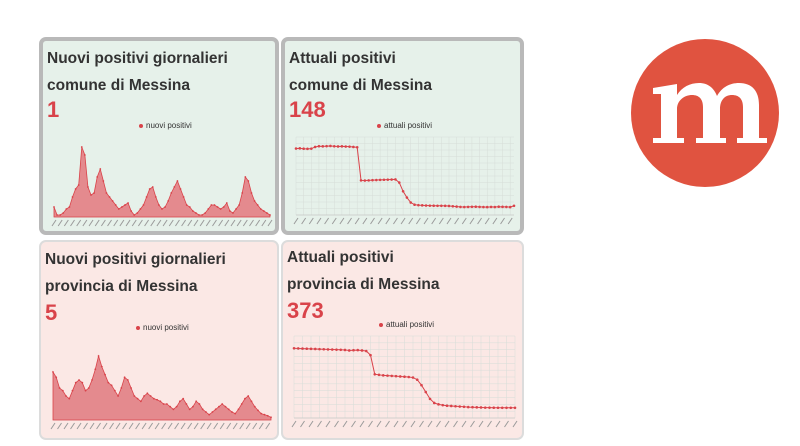  I want to click on card-title-line2: comune di Messina, so click(360, 85).